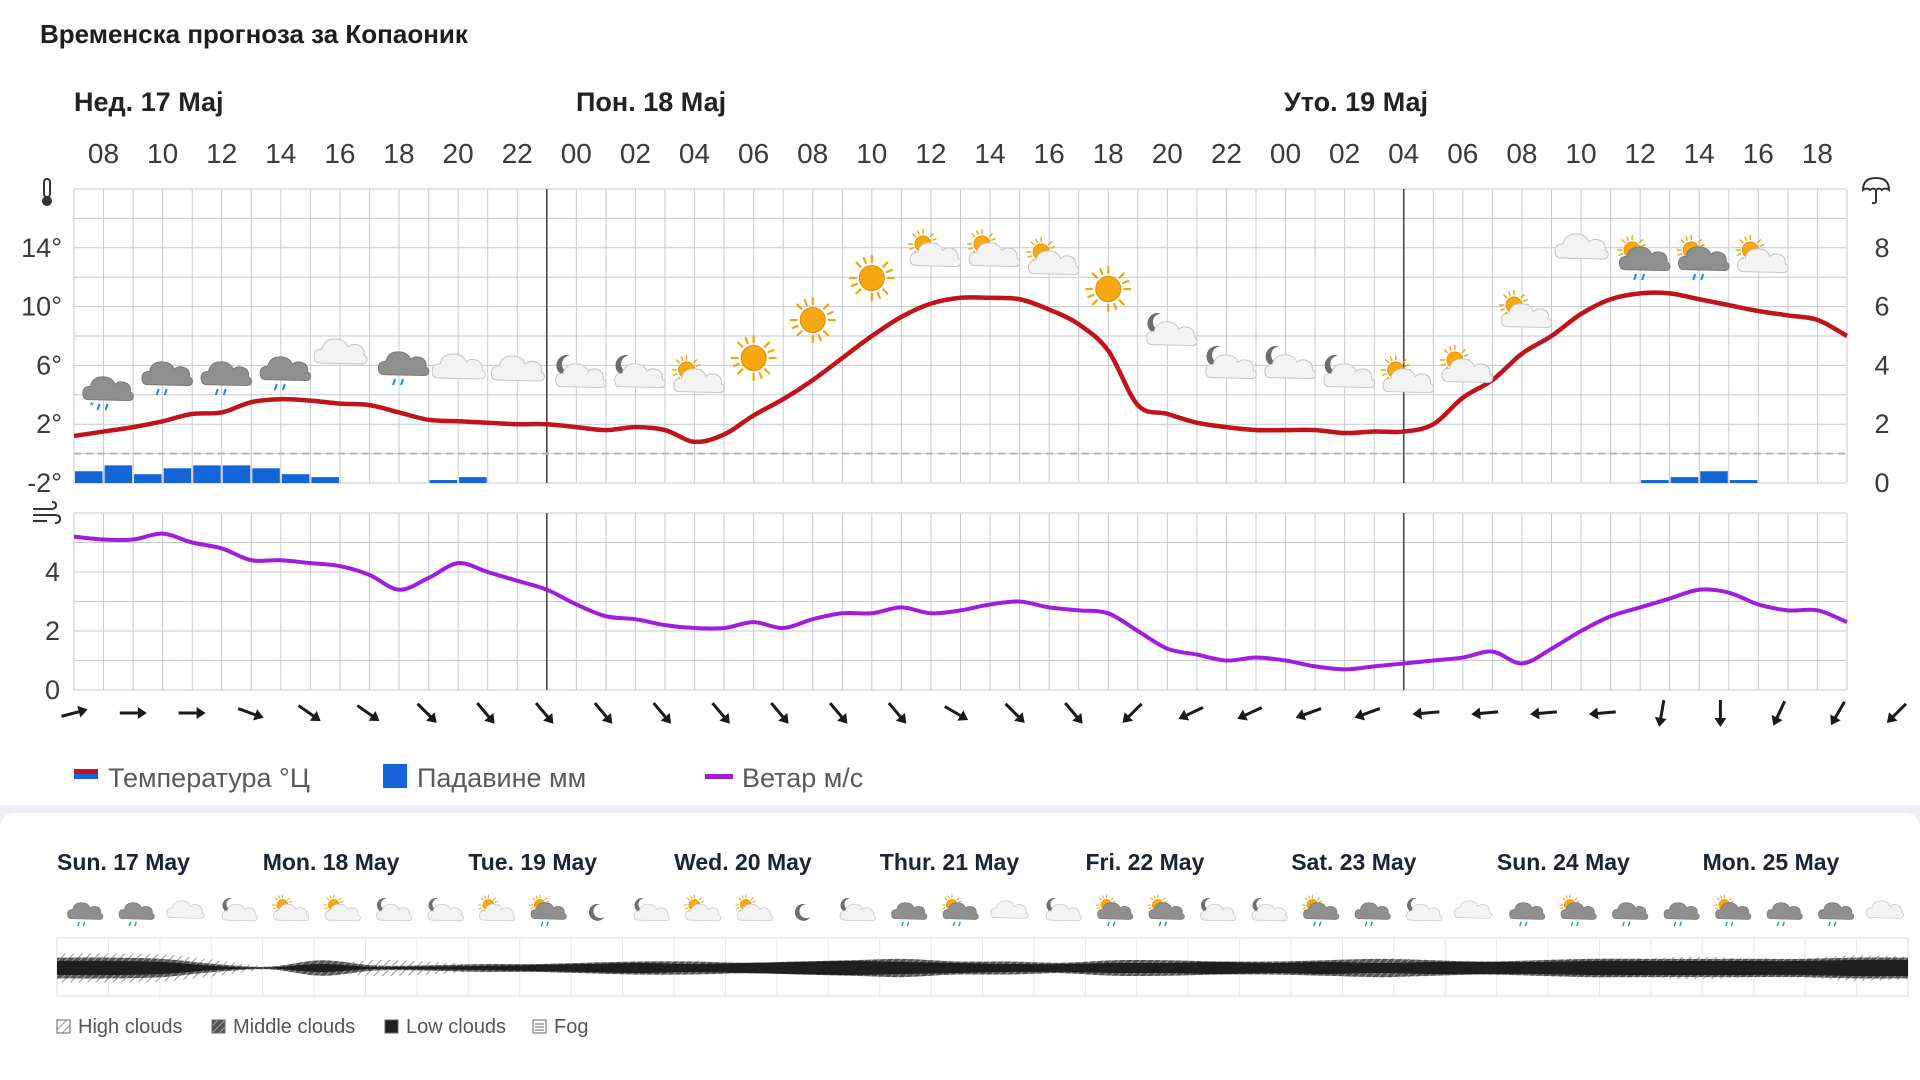  What do you see at coordinates (52, 690) in the screenshot?
I see `y-tick-label: 0` at bounding box center [52, 690].